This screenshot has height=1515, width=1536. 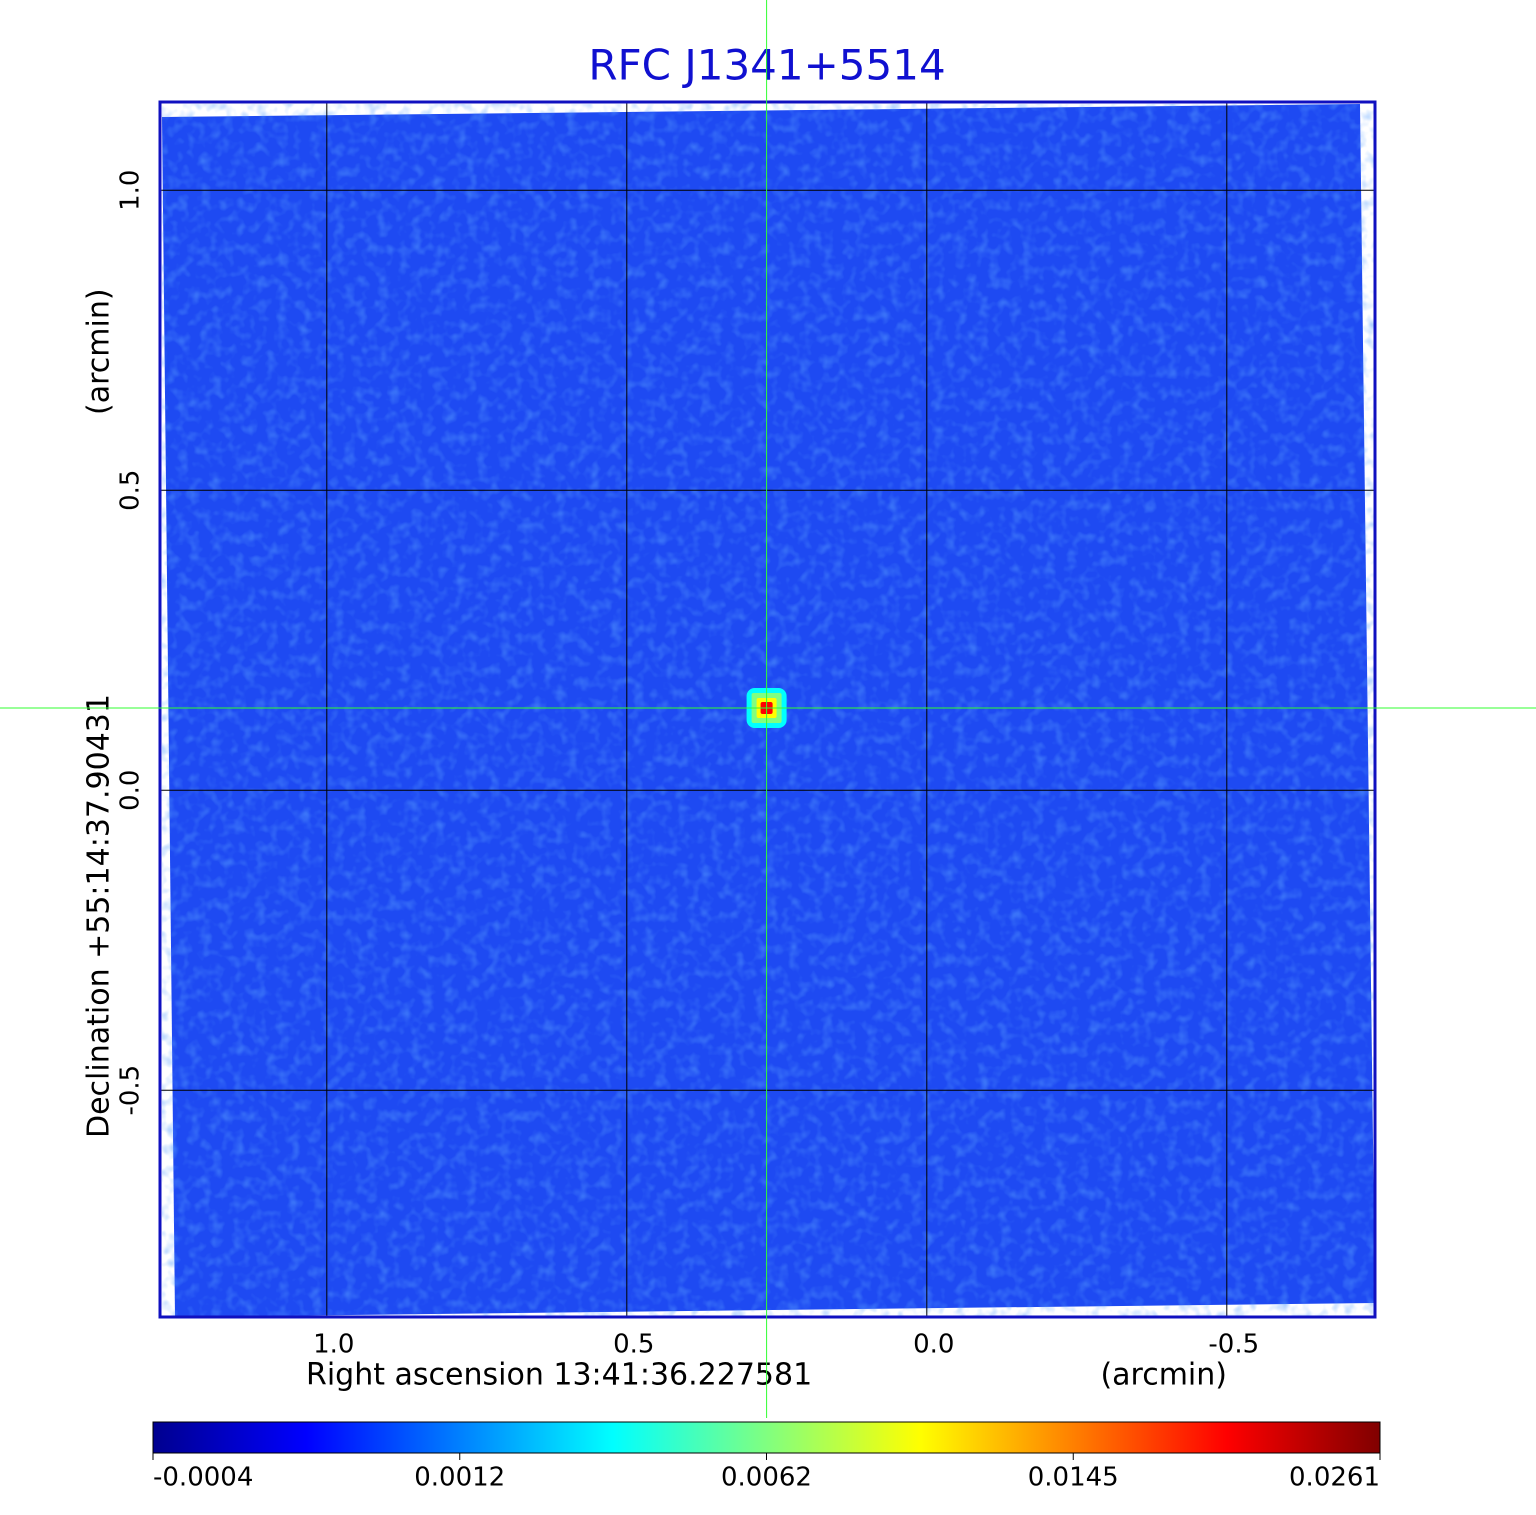 What do you see at coordinates (131, 1090) in the screenshot?
I see `y-tick-label: -0.5` at bounding box center [131, 1090].